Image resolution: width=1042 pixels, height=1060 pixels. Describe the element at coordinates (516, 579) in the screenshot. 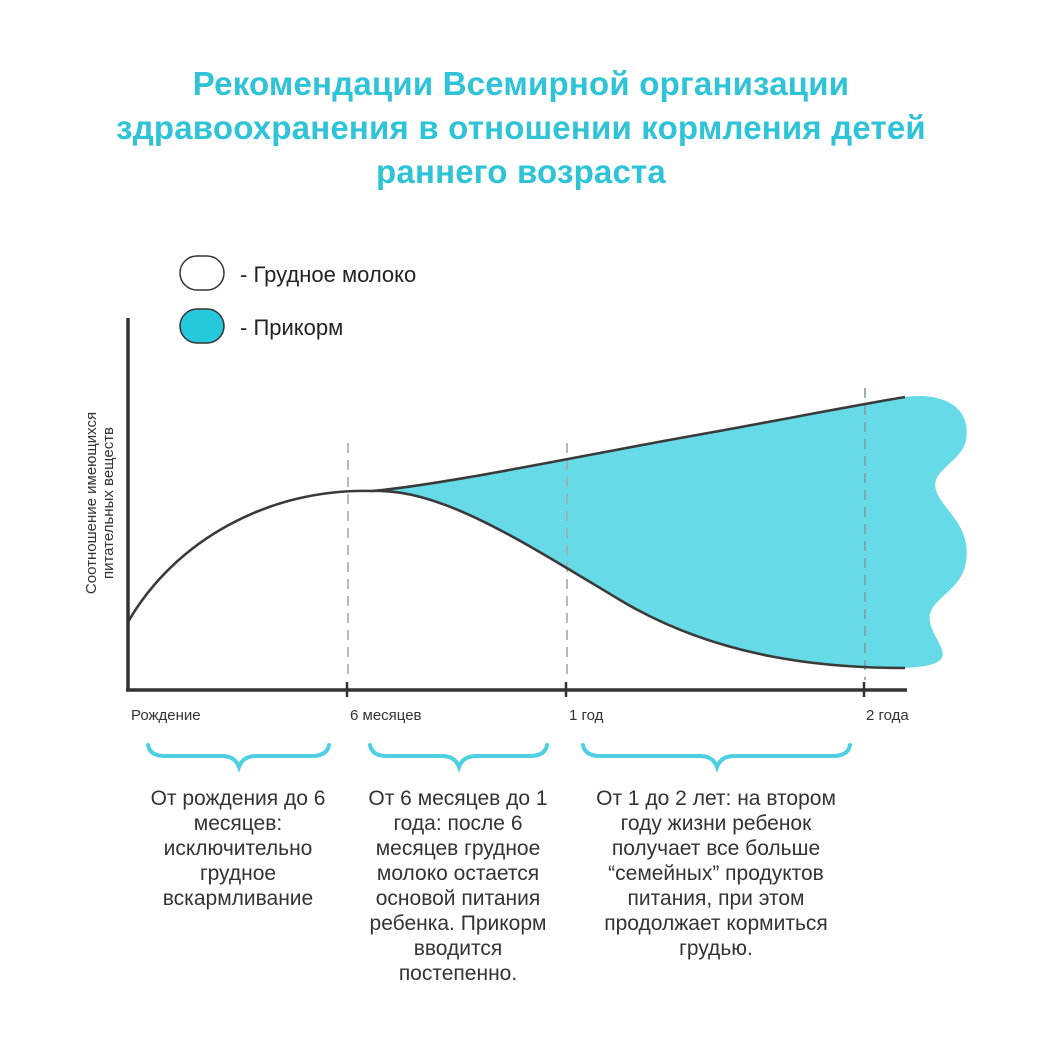

I see `breastmilk-curve` at that location.